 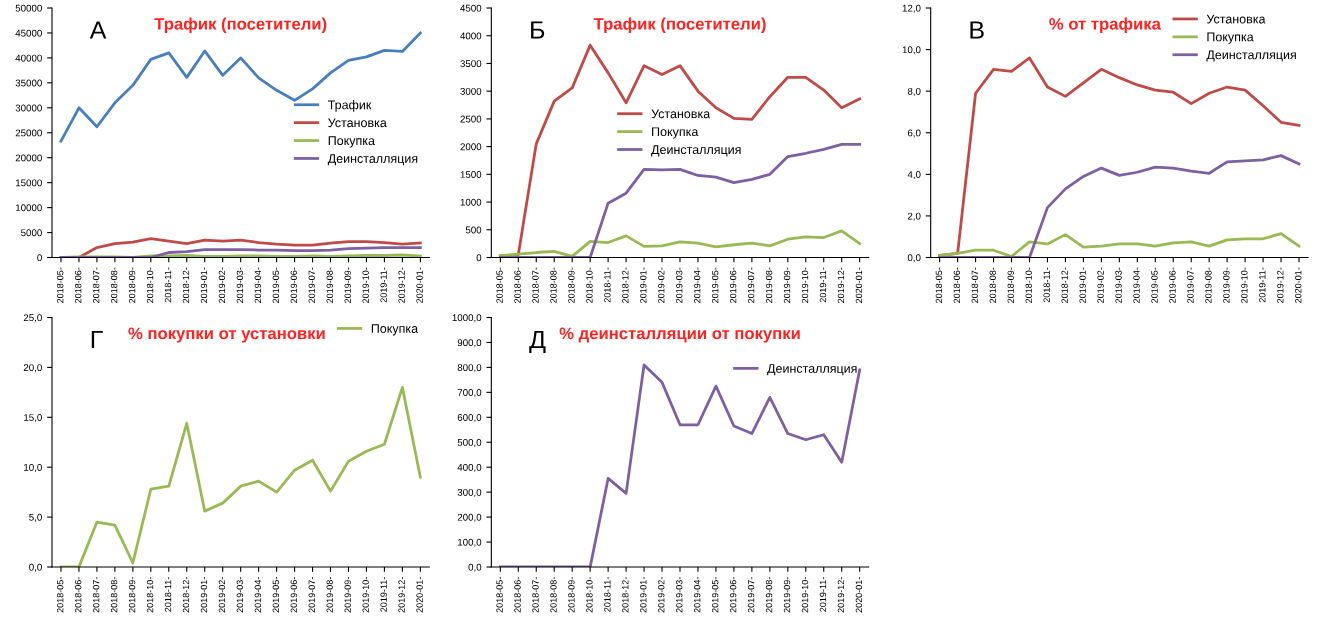 What do you see at coordinates (977, 30) in the screenshot?
I see `annotation: В` at bounding box center [977, 30].